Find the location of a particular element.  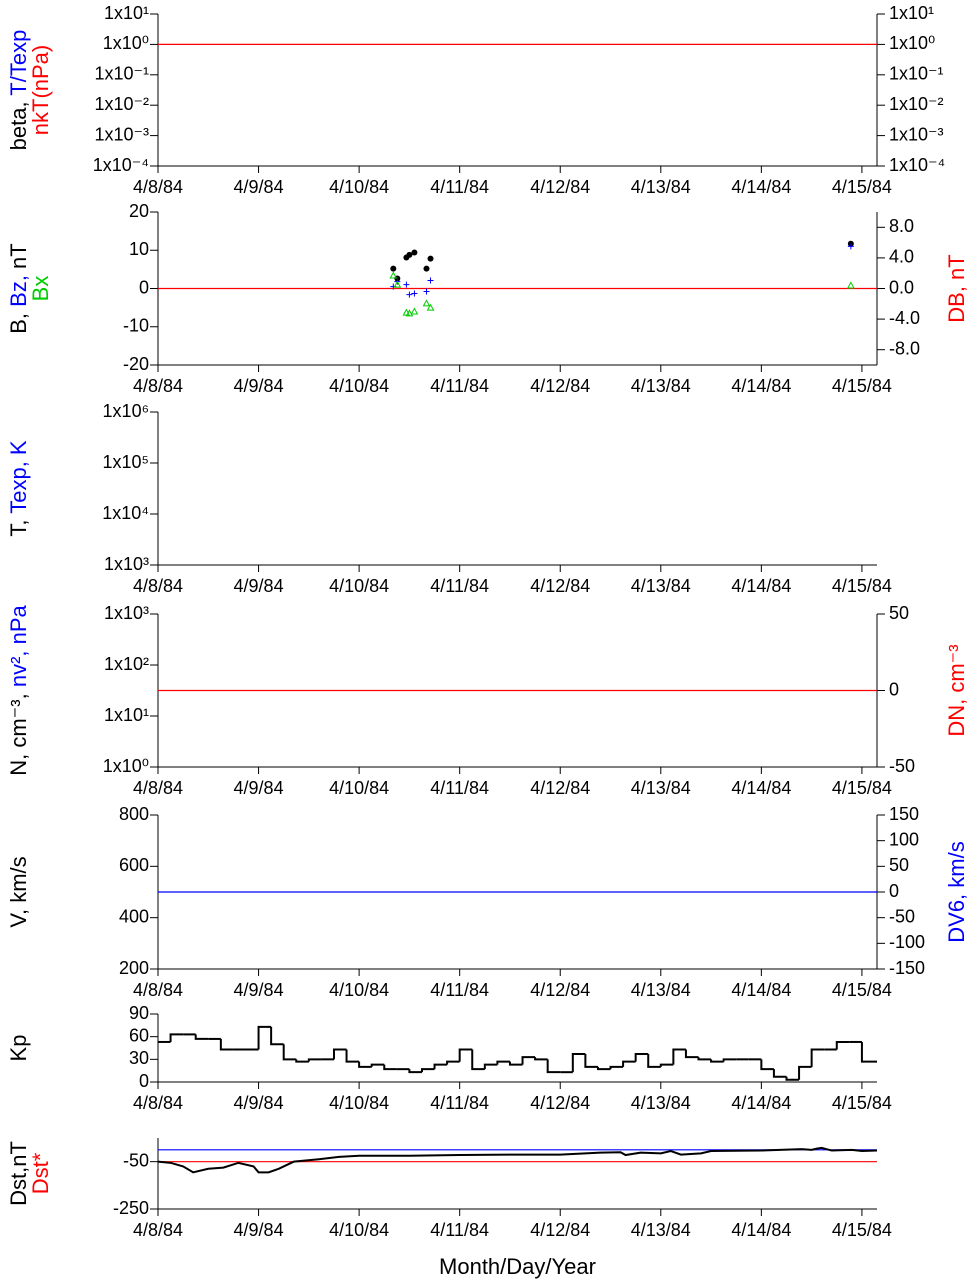

y-axis-label-part: Texp, K is located at coordinates (18, 477).